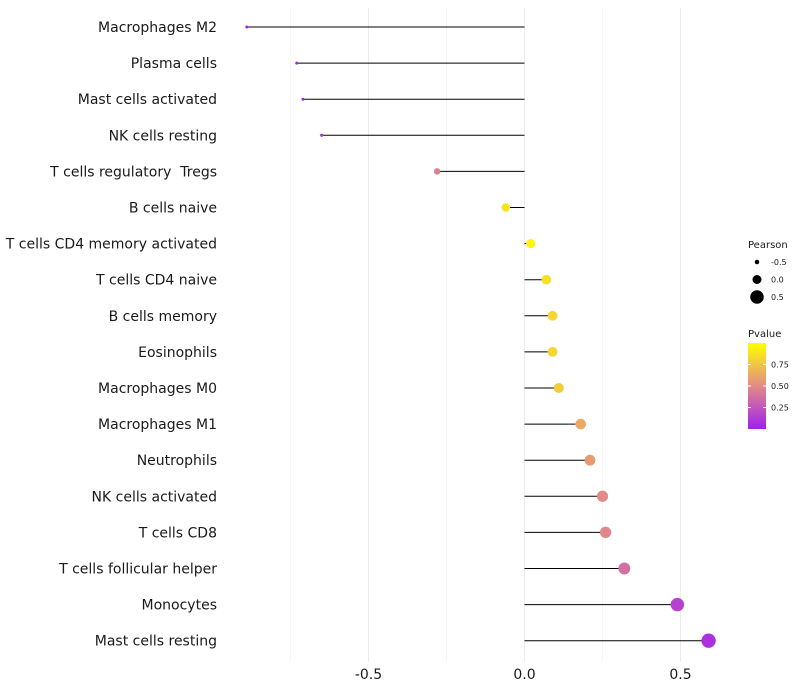 The width and height of the screenshot is (800, 700). Describe the element at coordinates (768, 245) in the screenshot. I see `size-legend-title: Pearson` at that location.